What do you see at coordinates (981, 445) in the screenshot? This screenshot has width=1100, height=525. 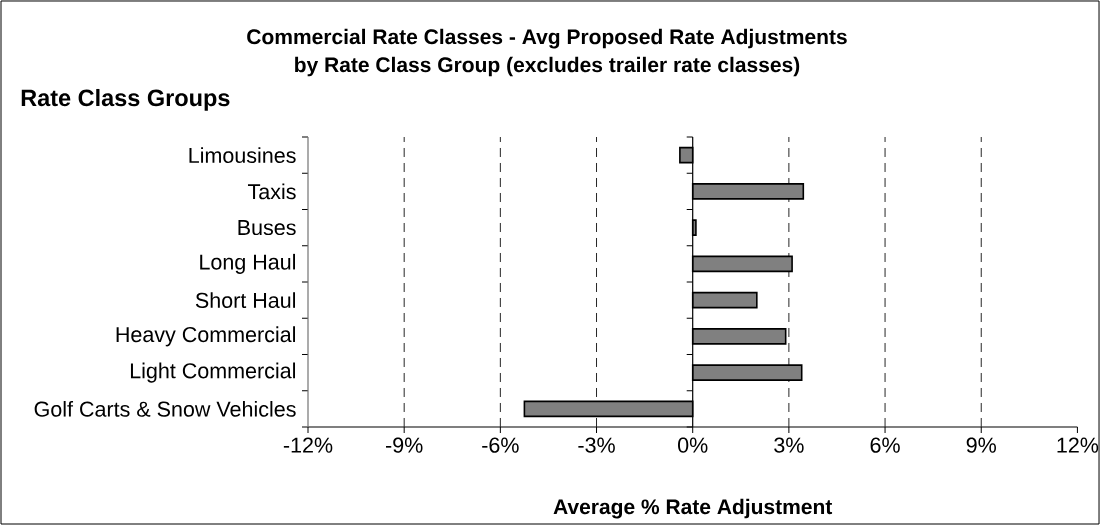 I see `x-tick-label: 9%` at bounding box center [981, 445].